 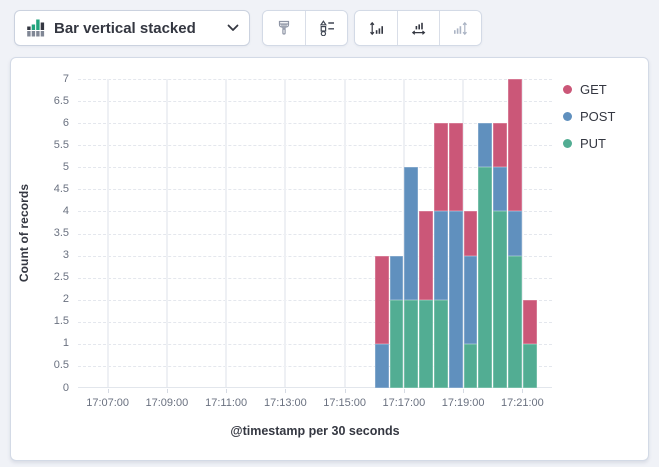 I want to click on legend-label: GET, so click(x=593, y=89).